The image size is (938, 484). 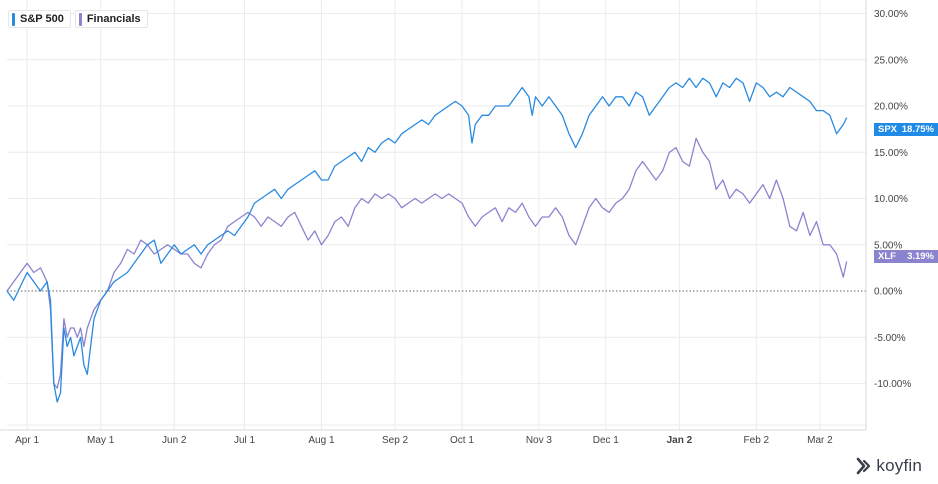 I want to click on x-tick-label: Nov 3, so click(x=539, y=440).